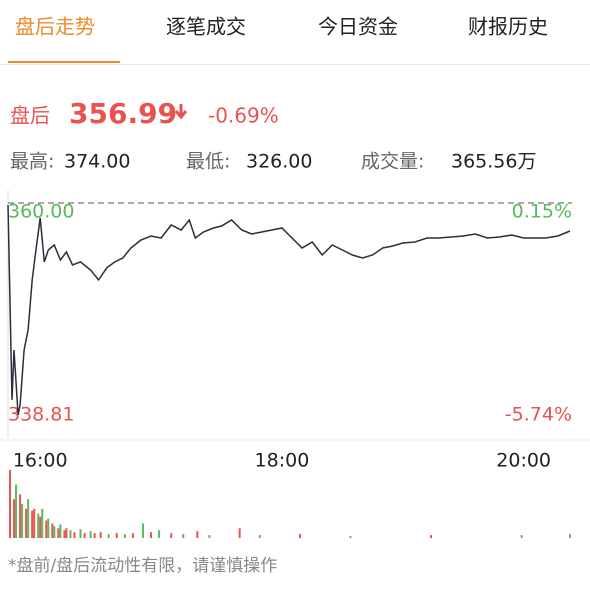  I want to click on tab-underline, so click(64, 62).